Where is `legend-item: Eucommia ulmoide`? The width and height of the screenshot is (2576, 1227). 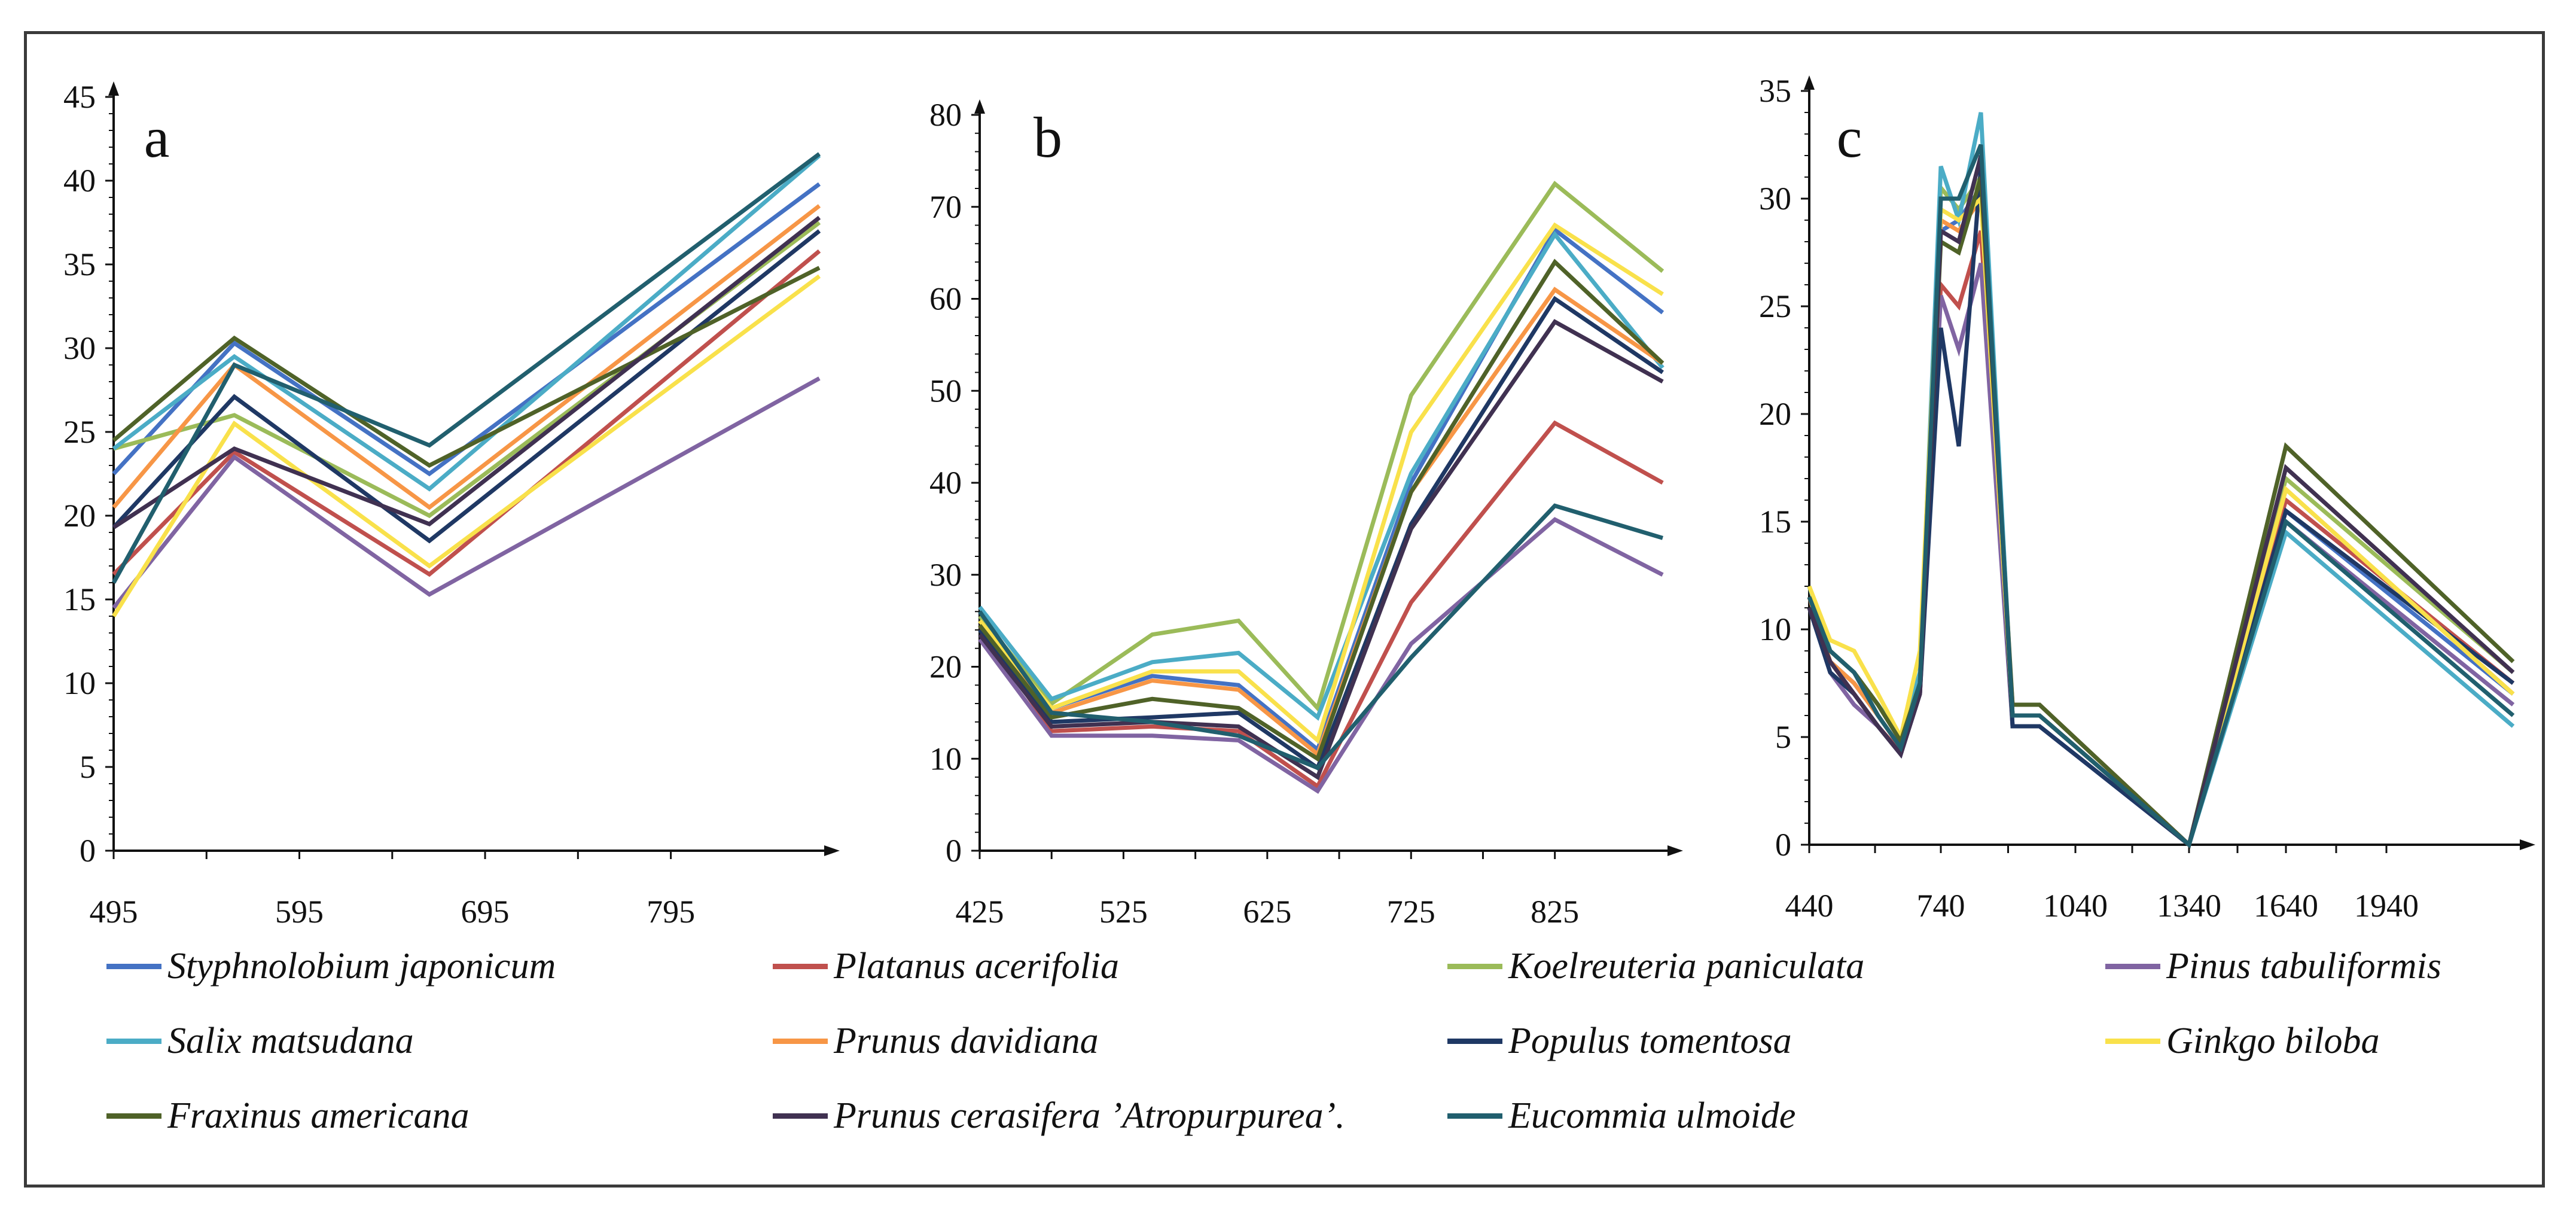
legend-item: Eucommia ulmoide is located at coordinates (1621, 1116).